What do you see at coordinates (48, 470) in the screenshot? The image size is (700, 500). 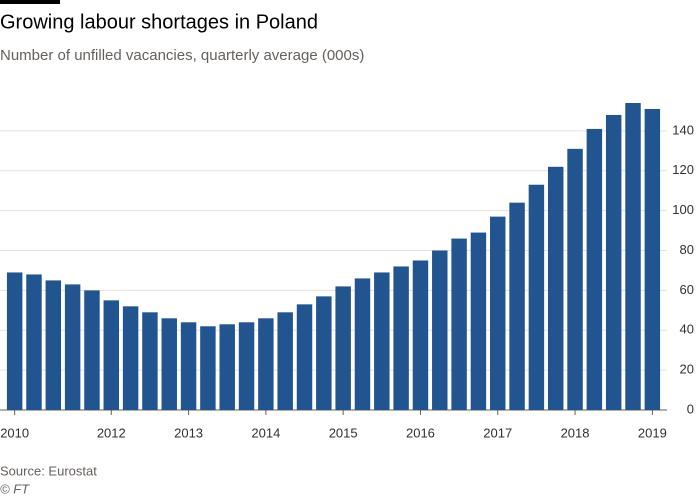 I see `source: Source: Eurostat` at bounding box center [48, 470].